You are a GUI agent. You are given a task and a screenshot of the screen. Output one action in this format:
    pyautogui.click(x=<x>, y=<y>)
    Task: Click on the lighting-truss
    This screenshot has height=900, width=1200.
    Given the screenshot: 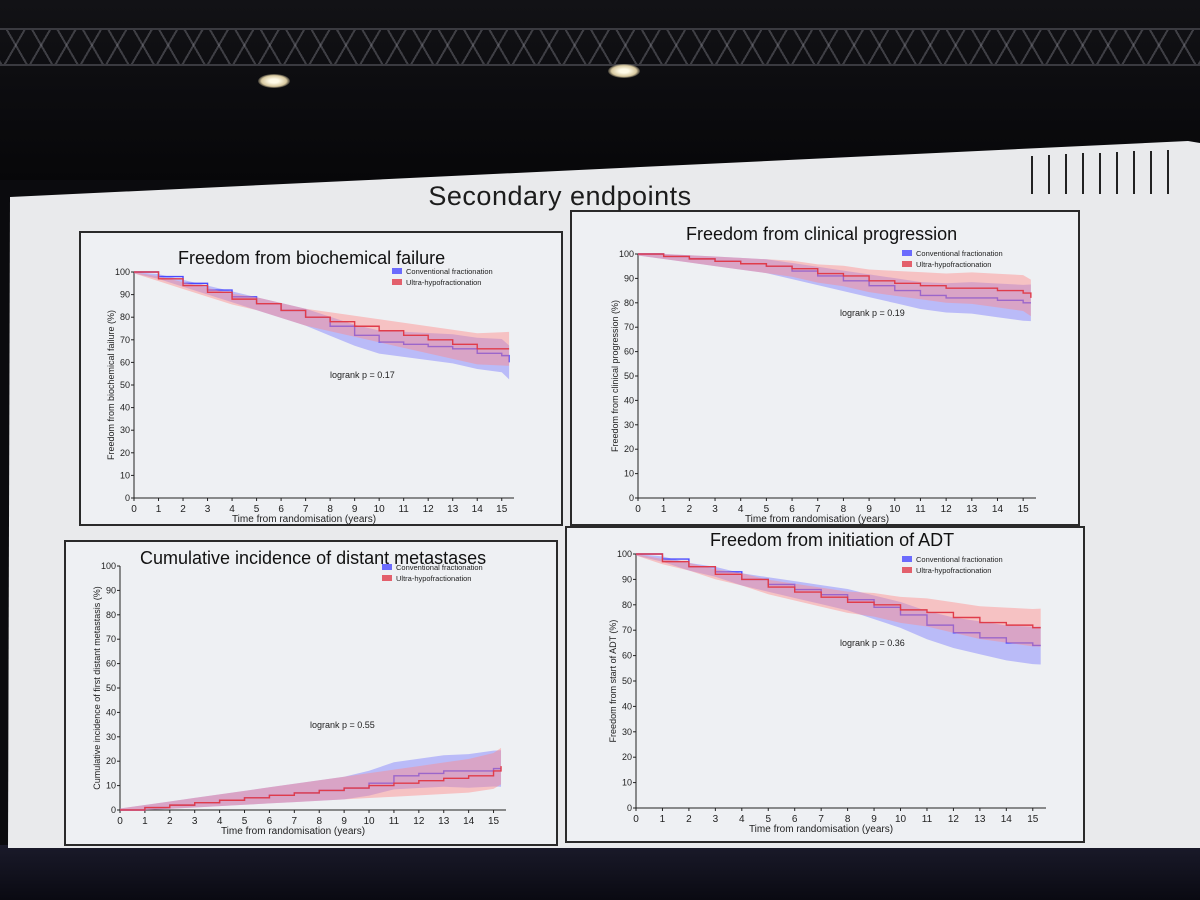 What is the action you would take?
    pyautogui.click(x=600, y=47)
    